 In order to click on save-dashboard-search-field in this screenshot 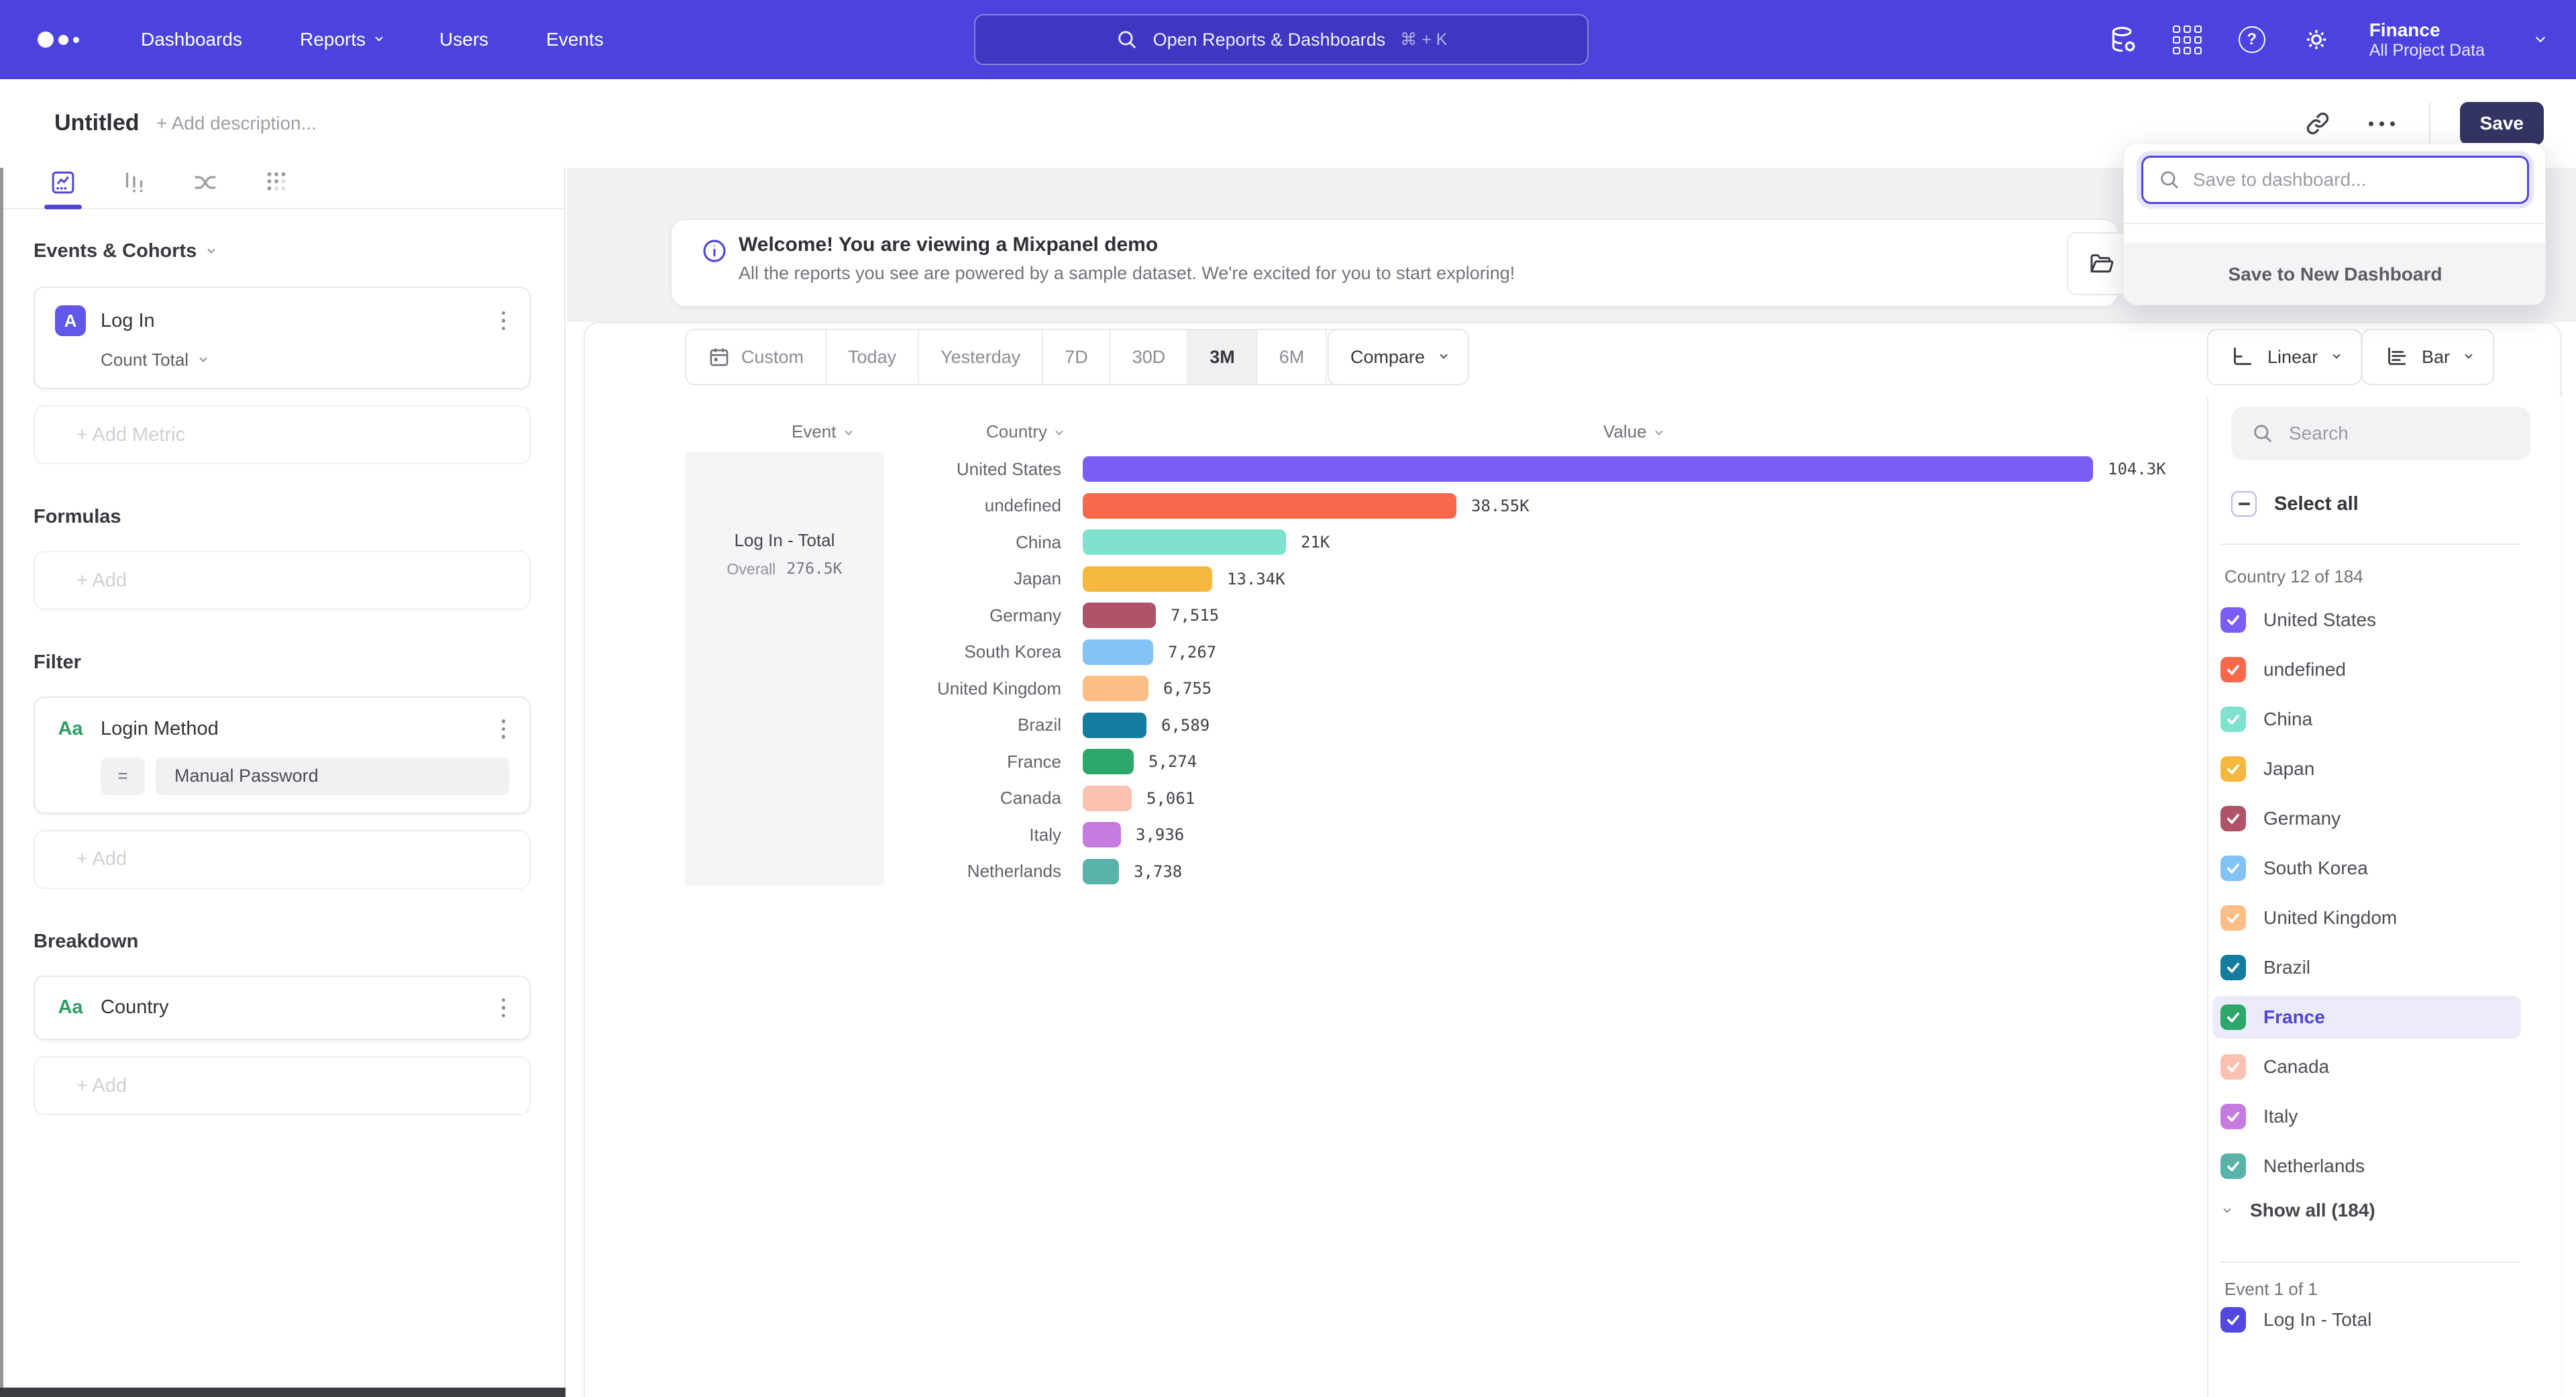, I will do `click(2335, 180)`.